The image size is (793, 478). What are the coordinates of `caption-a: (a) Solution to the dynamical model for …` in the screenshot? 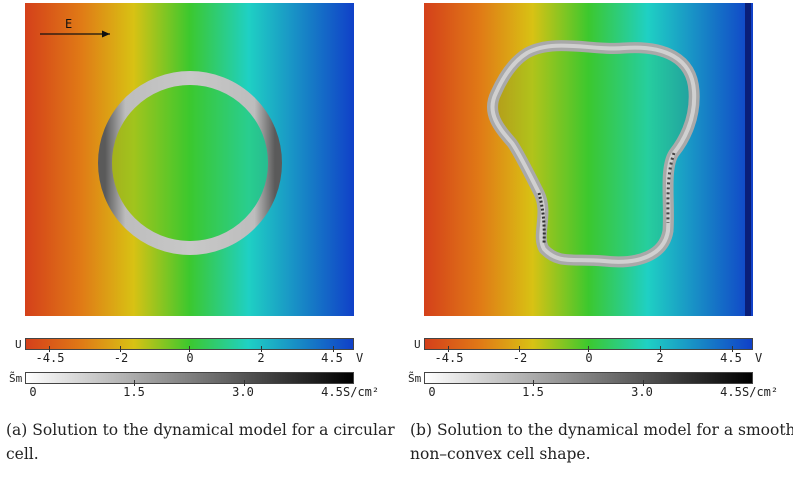 It's located at (200, 442).